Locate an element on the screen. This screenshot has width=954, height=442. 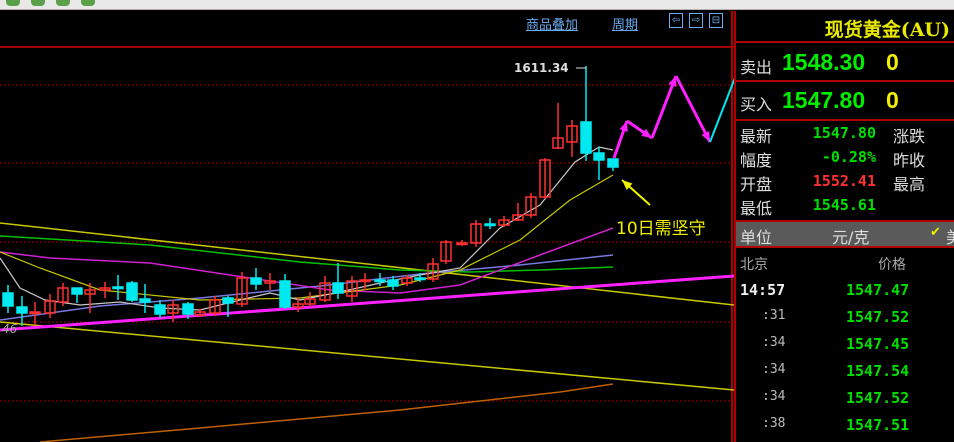
arrow-left-icon: ⇦ is located at coordinates (676, 20).